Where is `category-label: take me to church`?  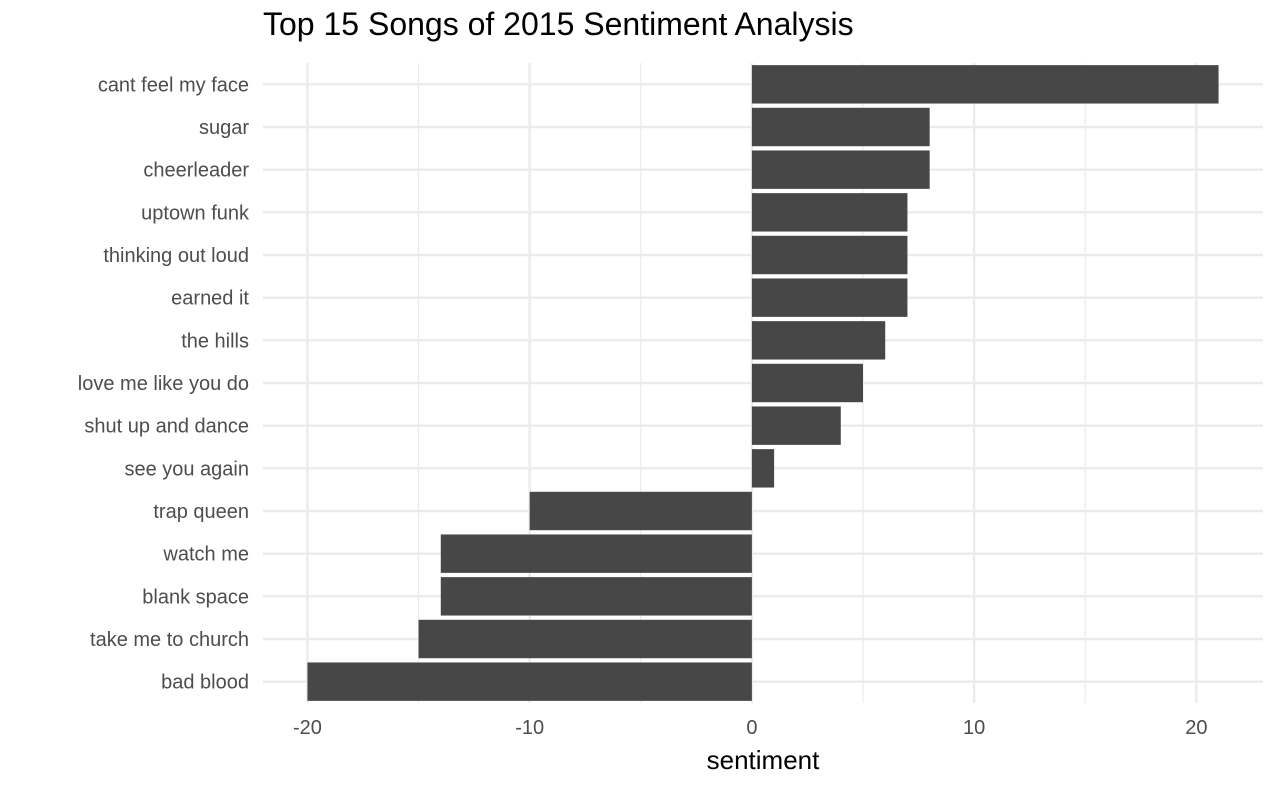 category-label: take me to church is located at coordinates (169, 640).